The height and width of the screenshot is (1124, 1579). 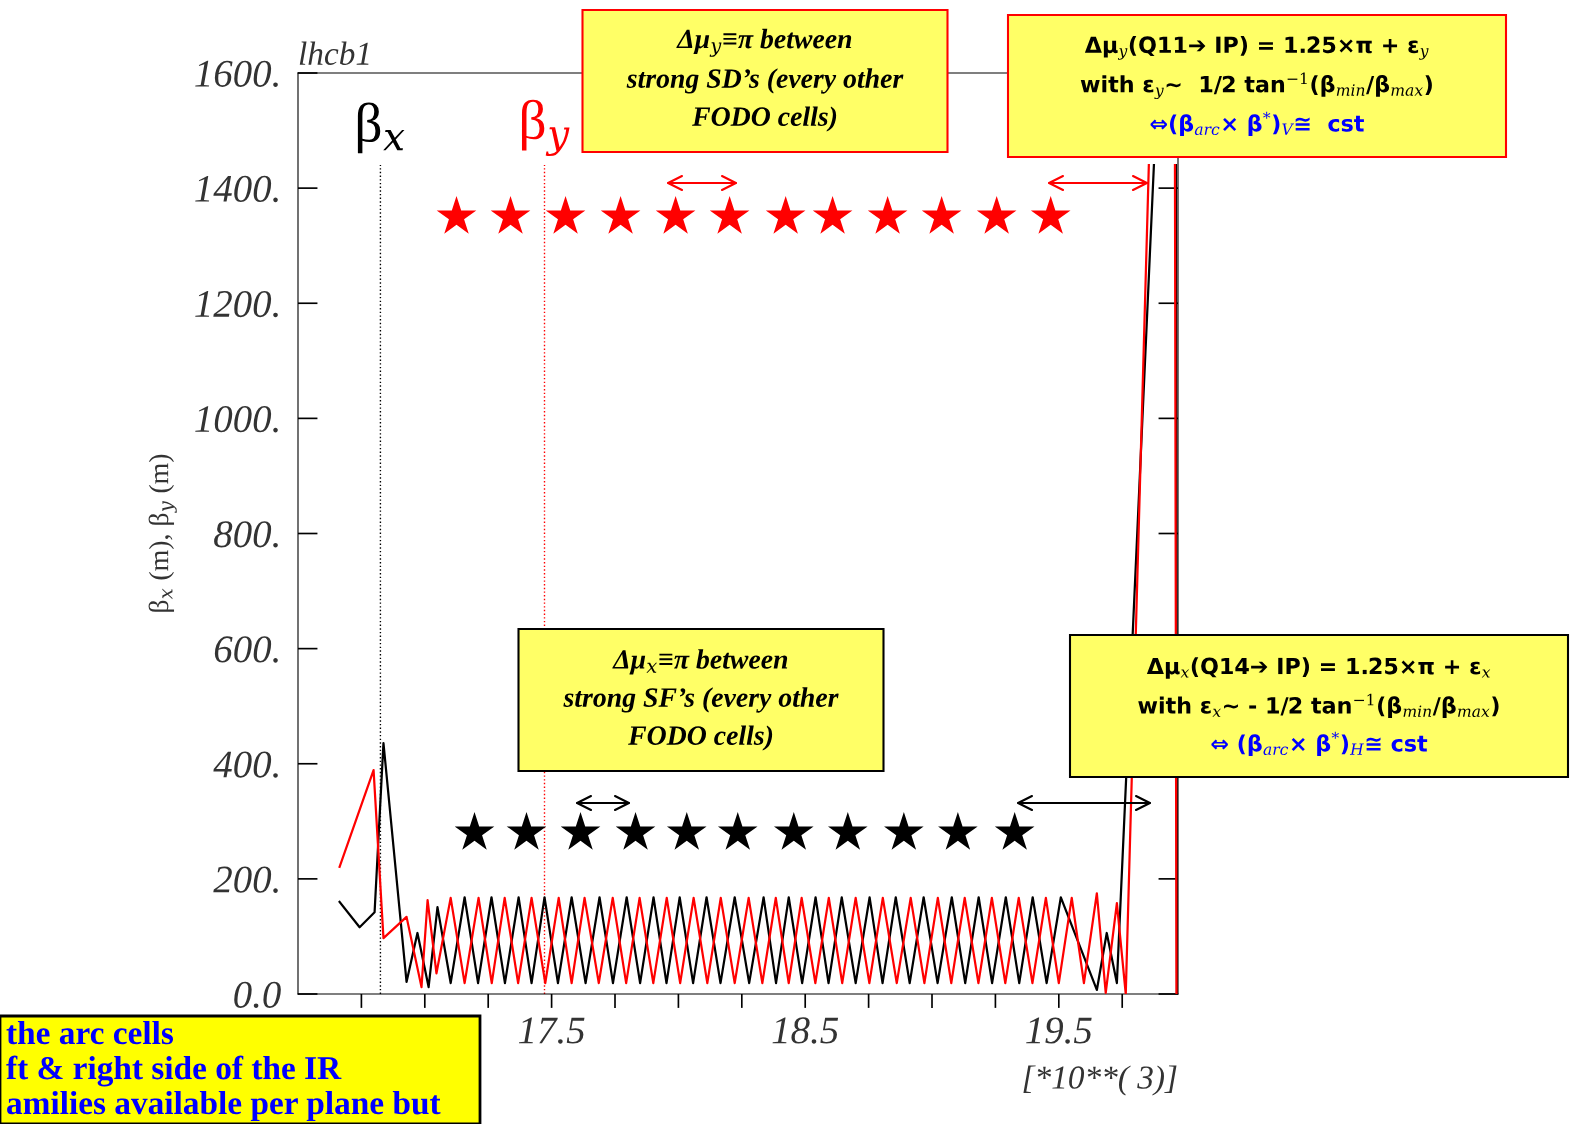 What do you see at coordinates (334, 53) in the screenshot?
I see `chart-title: lhcb1` at bounding box center [334, 53].